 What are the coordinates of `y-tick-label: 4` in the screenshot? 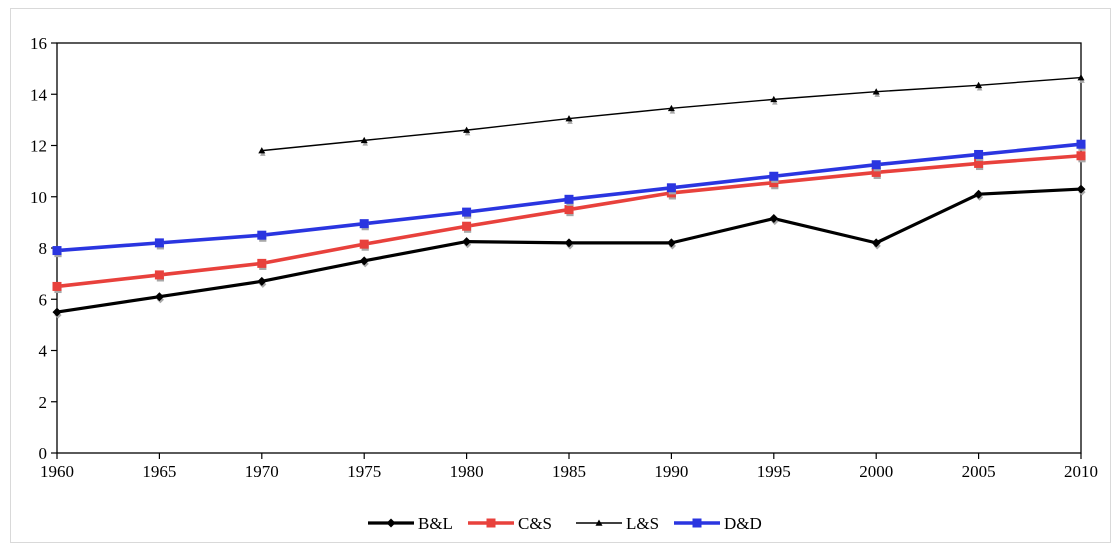 It's located at (43, 351).